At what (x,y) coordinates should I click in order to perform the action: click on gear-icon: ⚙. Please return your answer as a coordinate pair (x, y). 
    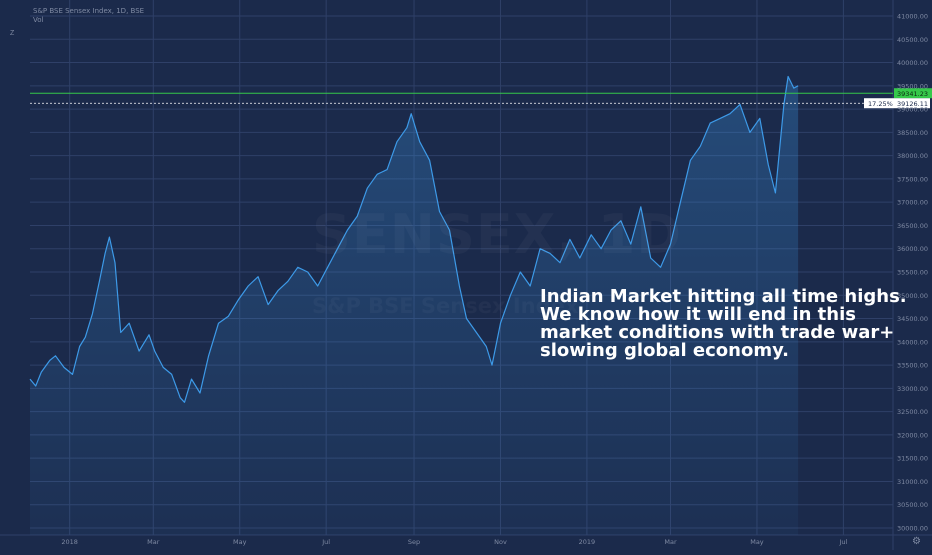
    Looking at the image, I should click on (916, 541).